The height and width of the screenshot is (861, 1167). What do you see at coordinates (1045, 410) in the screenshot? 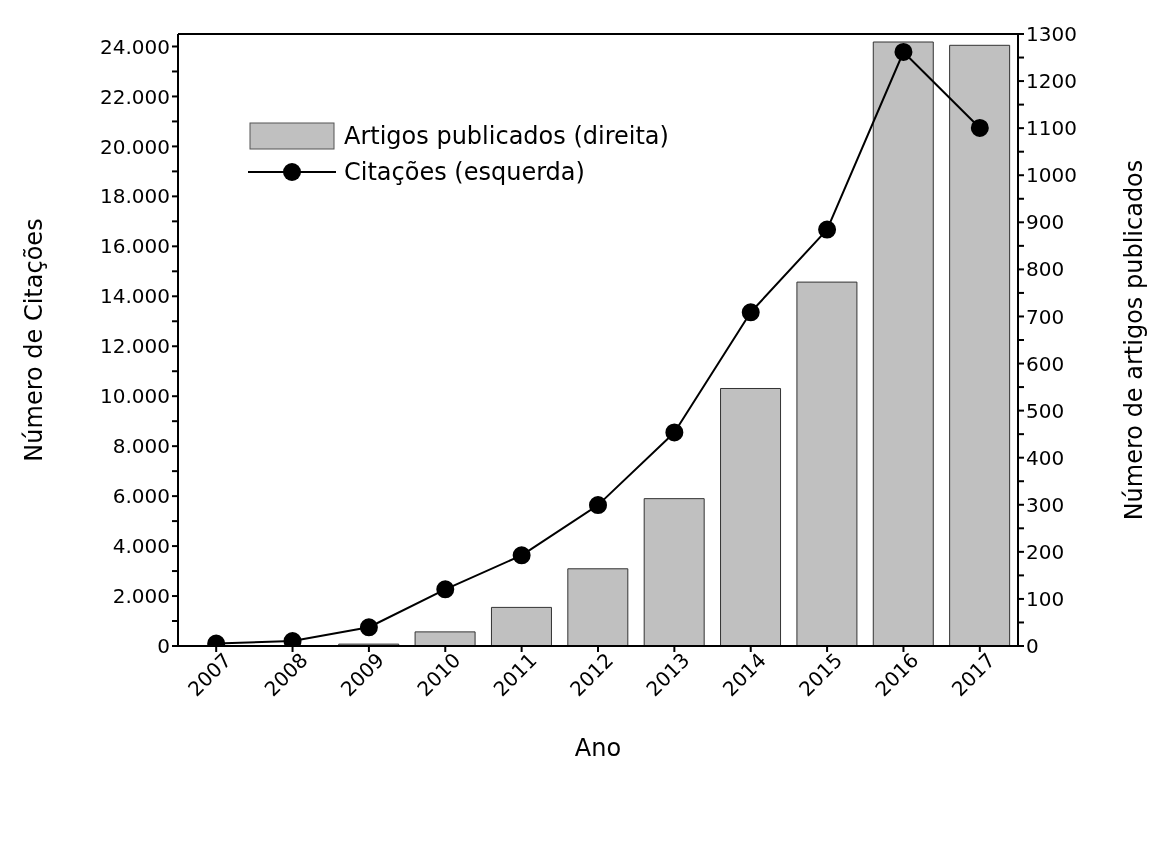
I see `y2-tick-label: 500` at bounding box center [1045, 410].